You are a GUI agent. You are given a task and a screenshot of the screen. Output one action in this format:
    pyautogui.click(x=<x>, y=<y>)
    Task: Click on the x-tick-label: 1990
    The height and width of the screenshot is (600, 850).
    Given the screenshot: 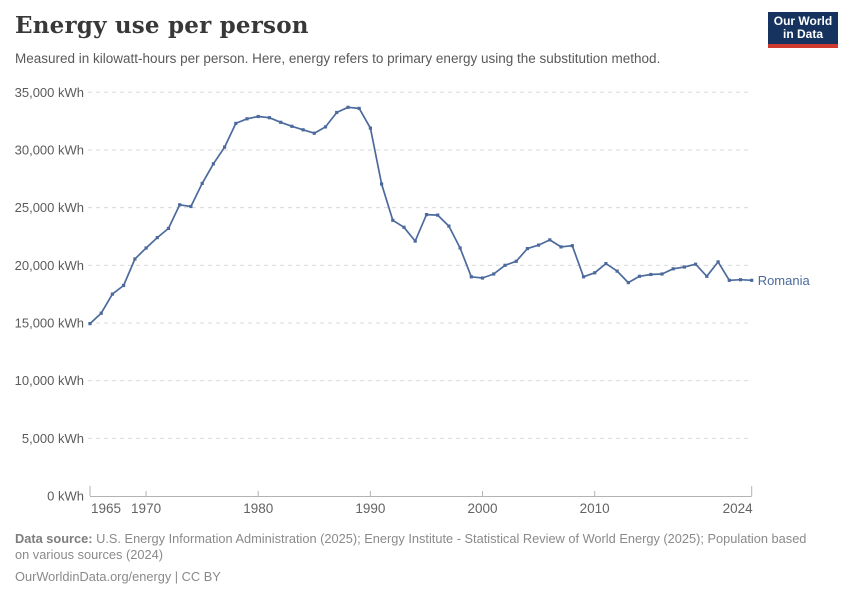 What is the action you would take?
    pyautogui.click(x=370, y=508)
    